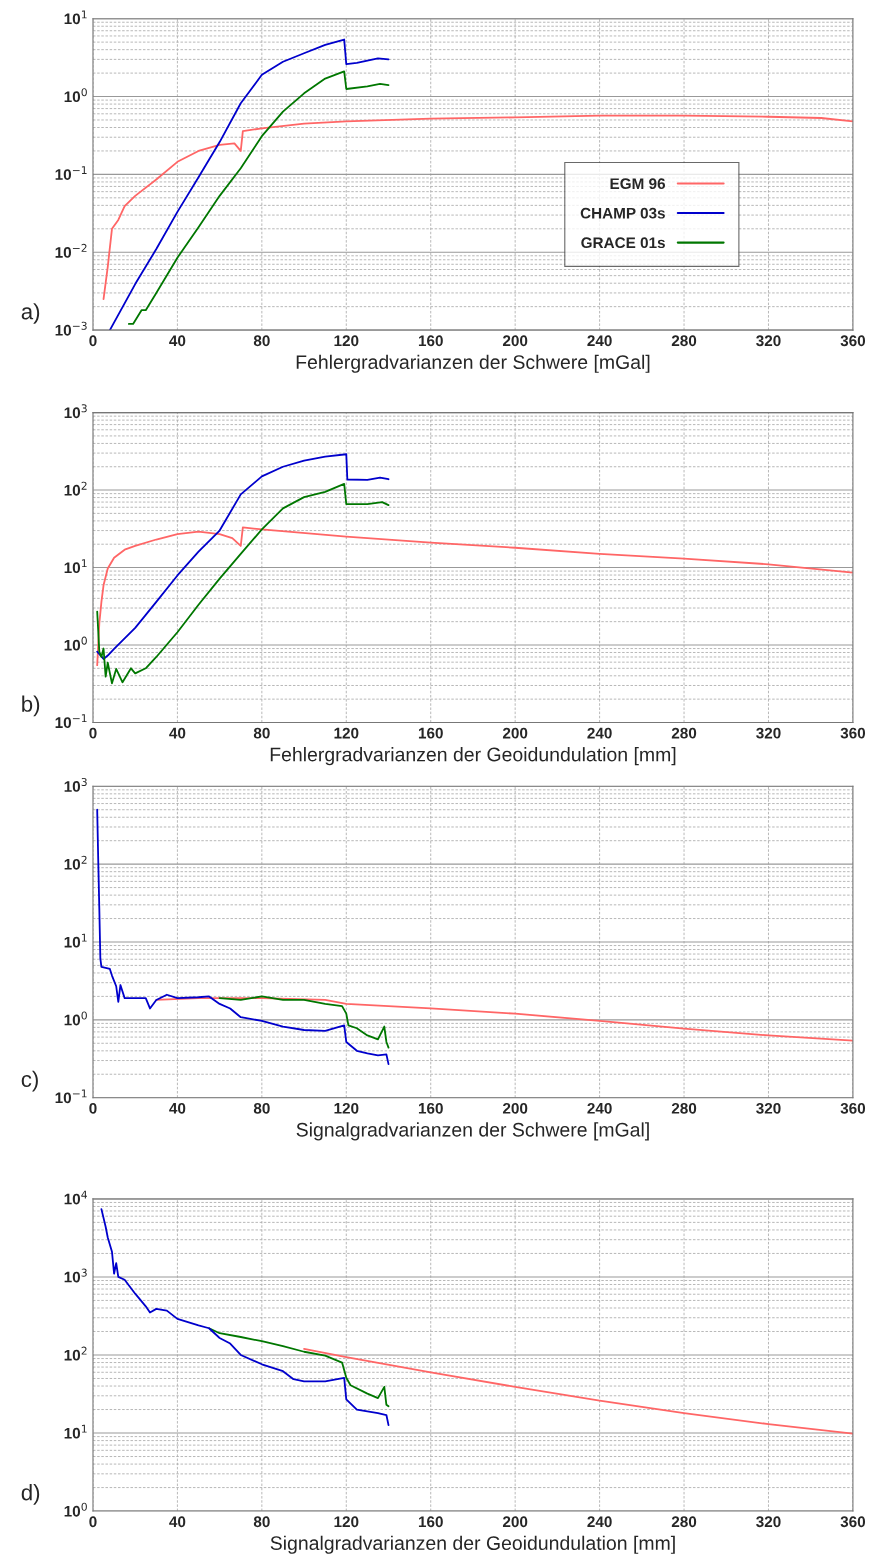  I want to click on text: a), so click(30, 313).